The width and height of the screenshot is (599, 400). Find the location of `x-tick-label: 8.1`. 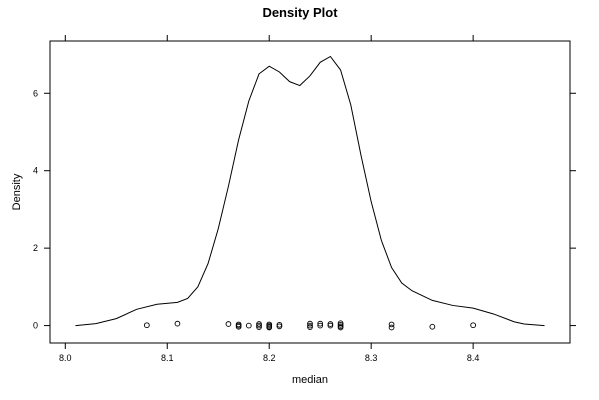

x-tick-label: 8.1 is located at coordinates (167, 358).